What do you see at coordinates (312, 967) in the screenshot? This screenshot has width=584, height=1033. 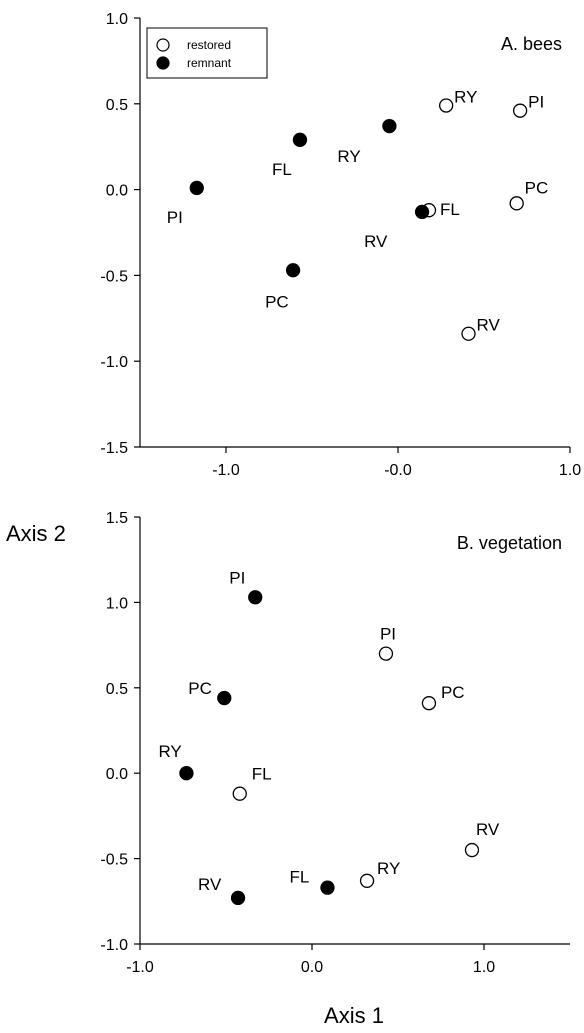 I see `x-tick-label: 0.0` at bounding box center [312, 967].